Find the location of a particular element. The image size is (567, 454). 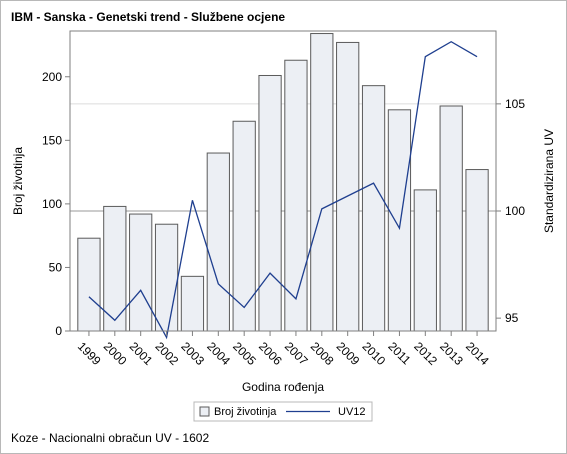

x-tick-label-2010: 2010 is located at coordinates (373, 353).